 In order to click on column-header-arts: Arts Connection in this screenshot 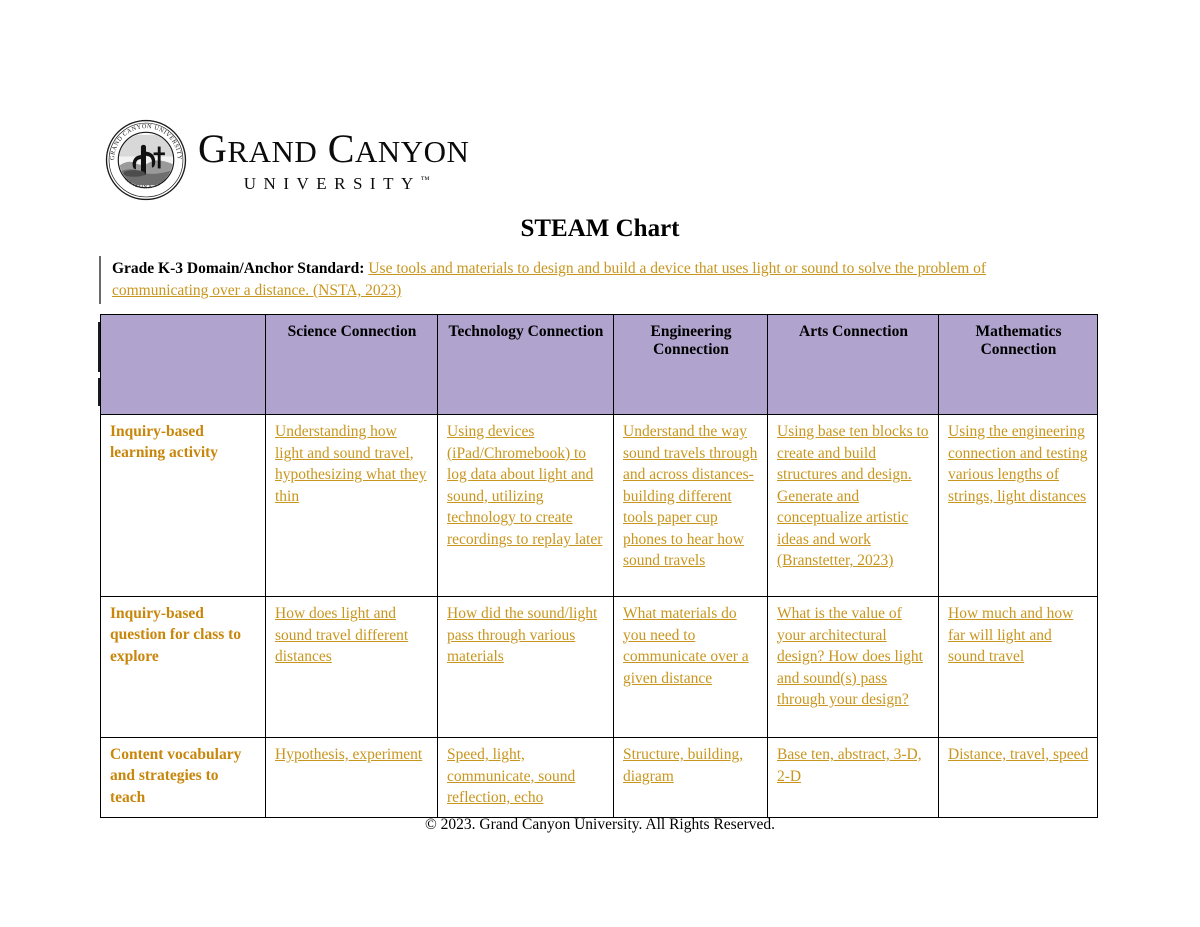, I will do `click(853, 364)`.